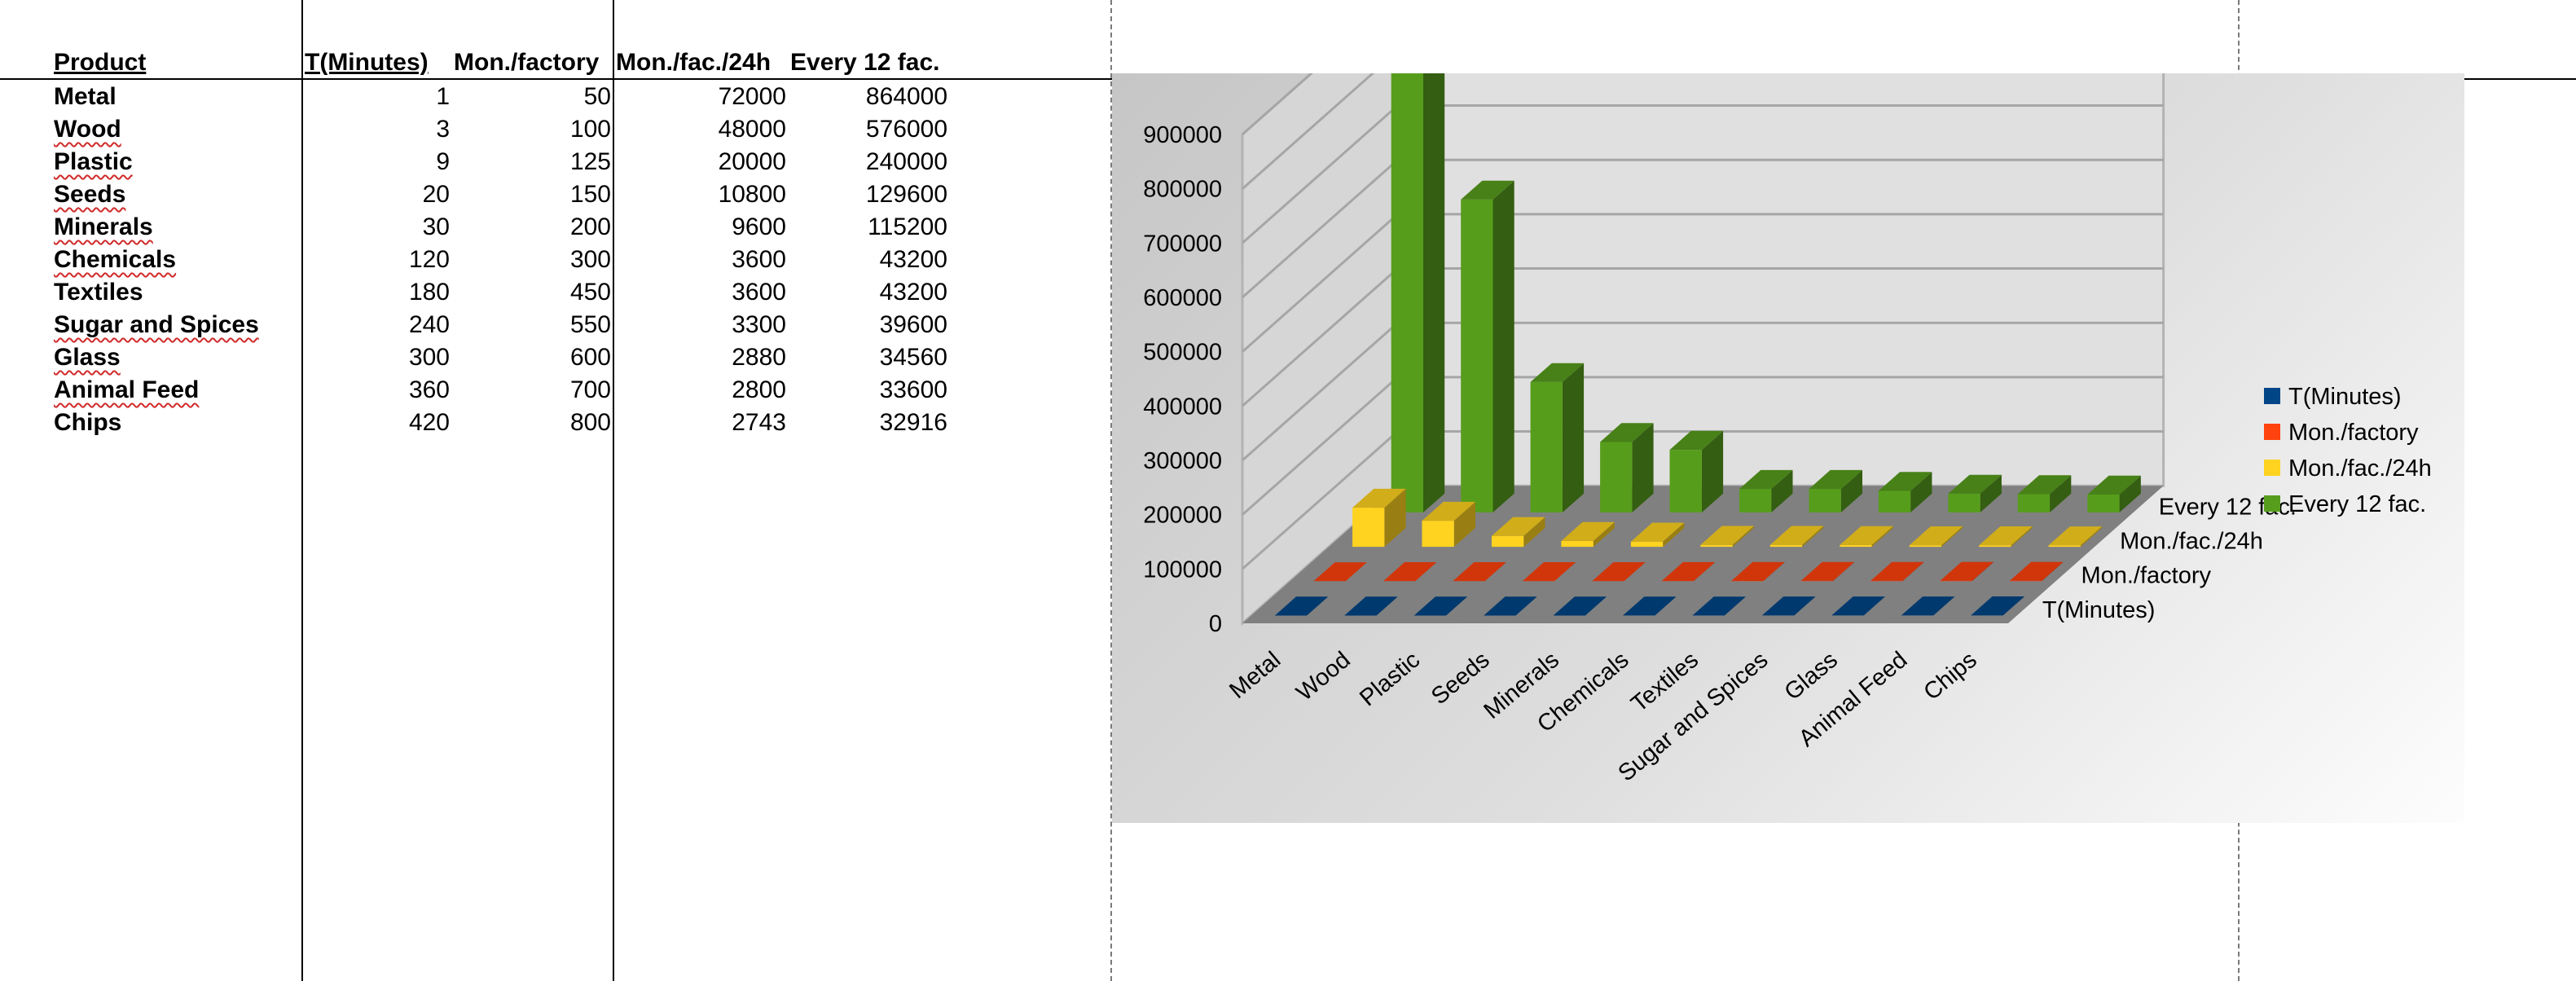 The height and width of the screenshot is (981, 2576). Describe the element at coordinates (590, 390) in the screenshot. I see `mon-factory-cell: 700` at that location.